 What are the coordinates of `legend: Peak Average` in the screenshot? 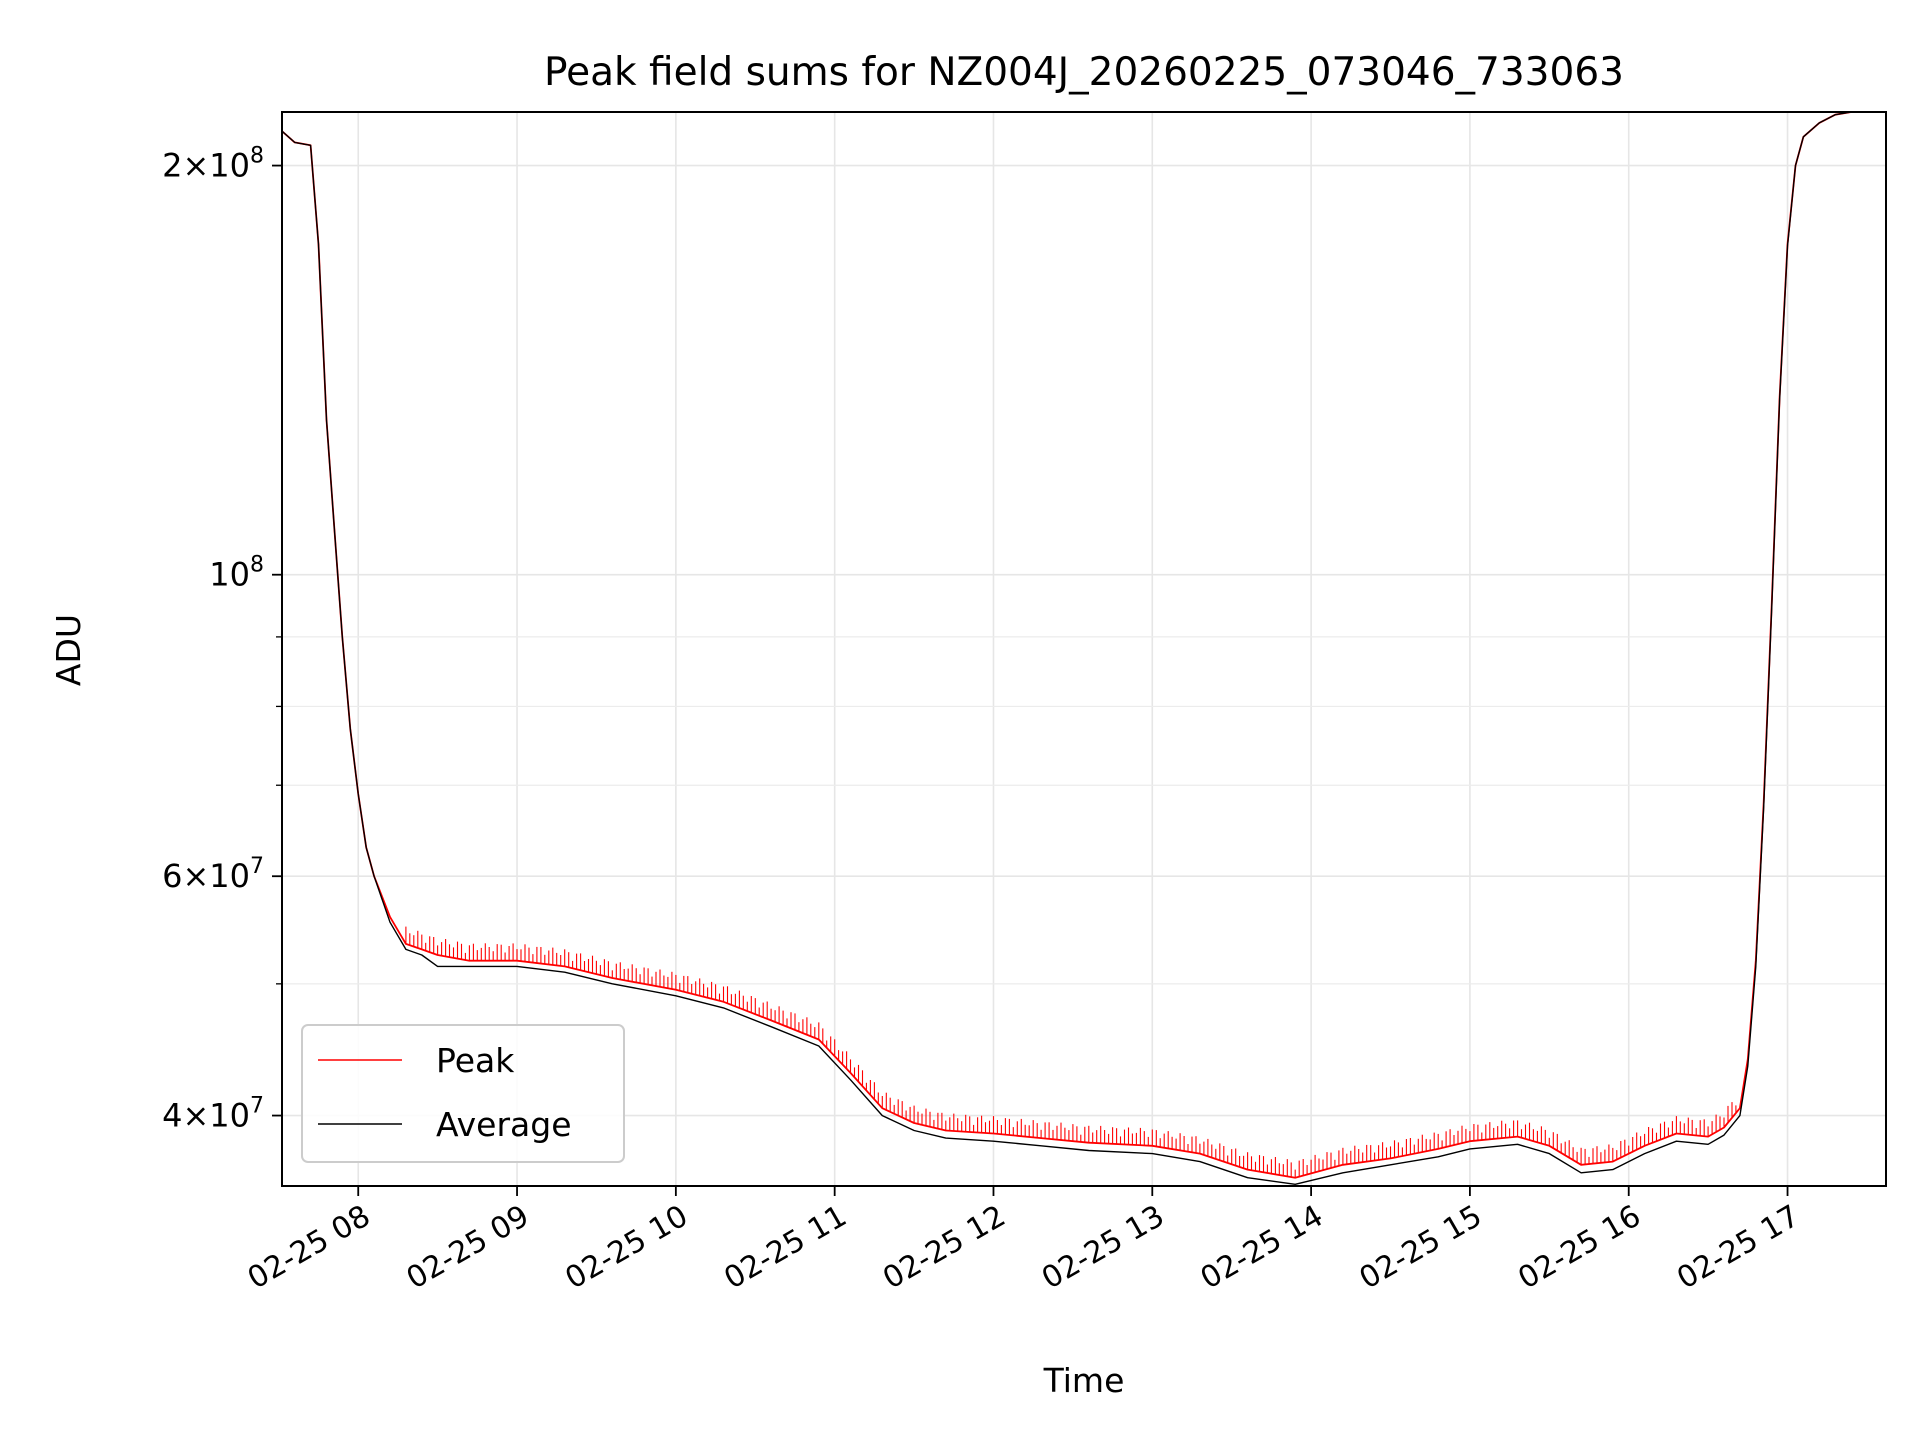 It's located at (463, 1093).